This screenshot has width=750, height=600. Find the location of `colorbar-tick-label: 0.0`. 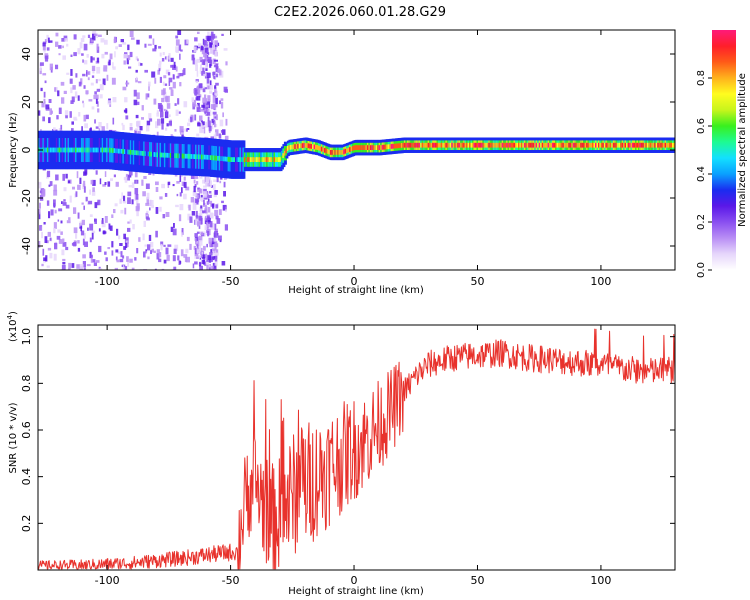

colorbar-tick-label: 0.0 is located at coordinates (701, 270).